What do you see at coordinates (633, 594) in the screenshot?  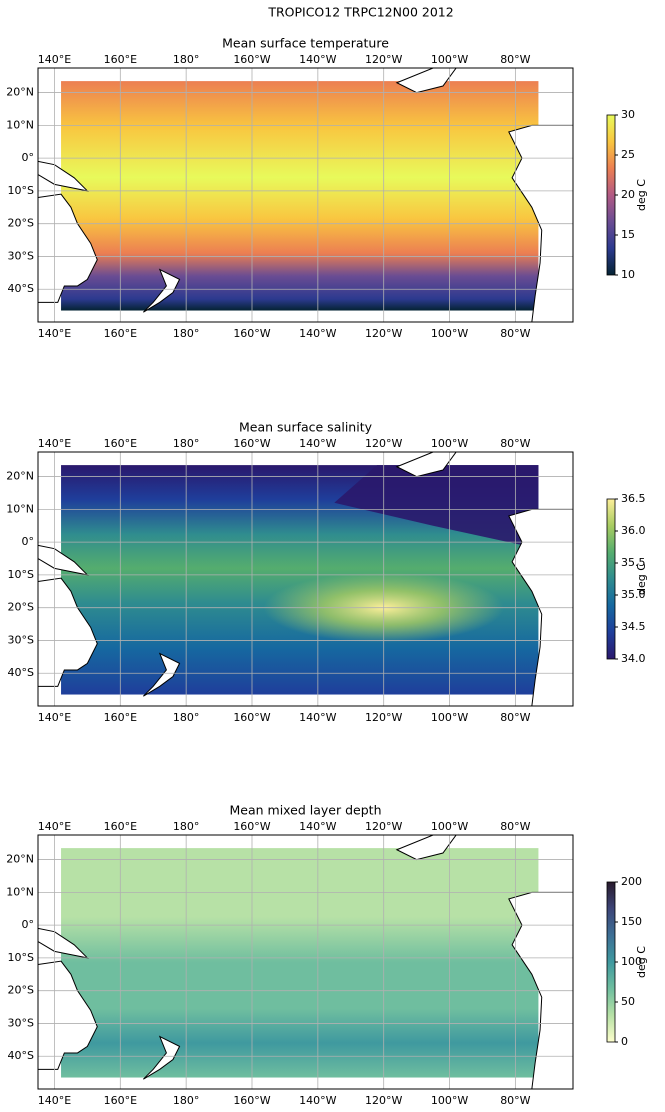 I see `colorbar-tick-label: 35.0` at bounding box center [633, 594].